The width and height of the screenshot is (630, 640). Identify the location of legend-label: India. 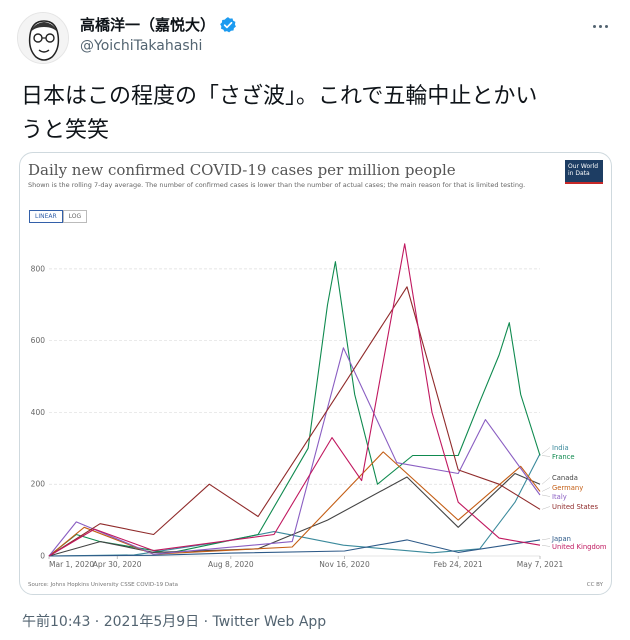
(560, 448).